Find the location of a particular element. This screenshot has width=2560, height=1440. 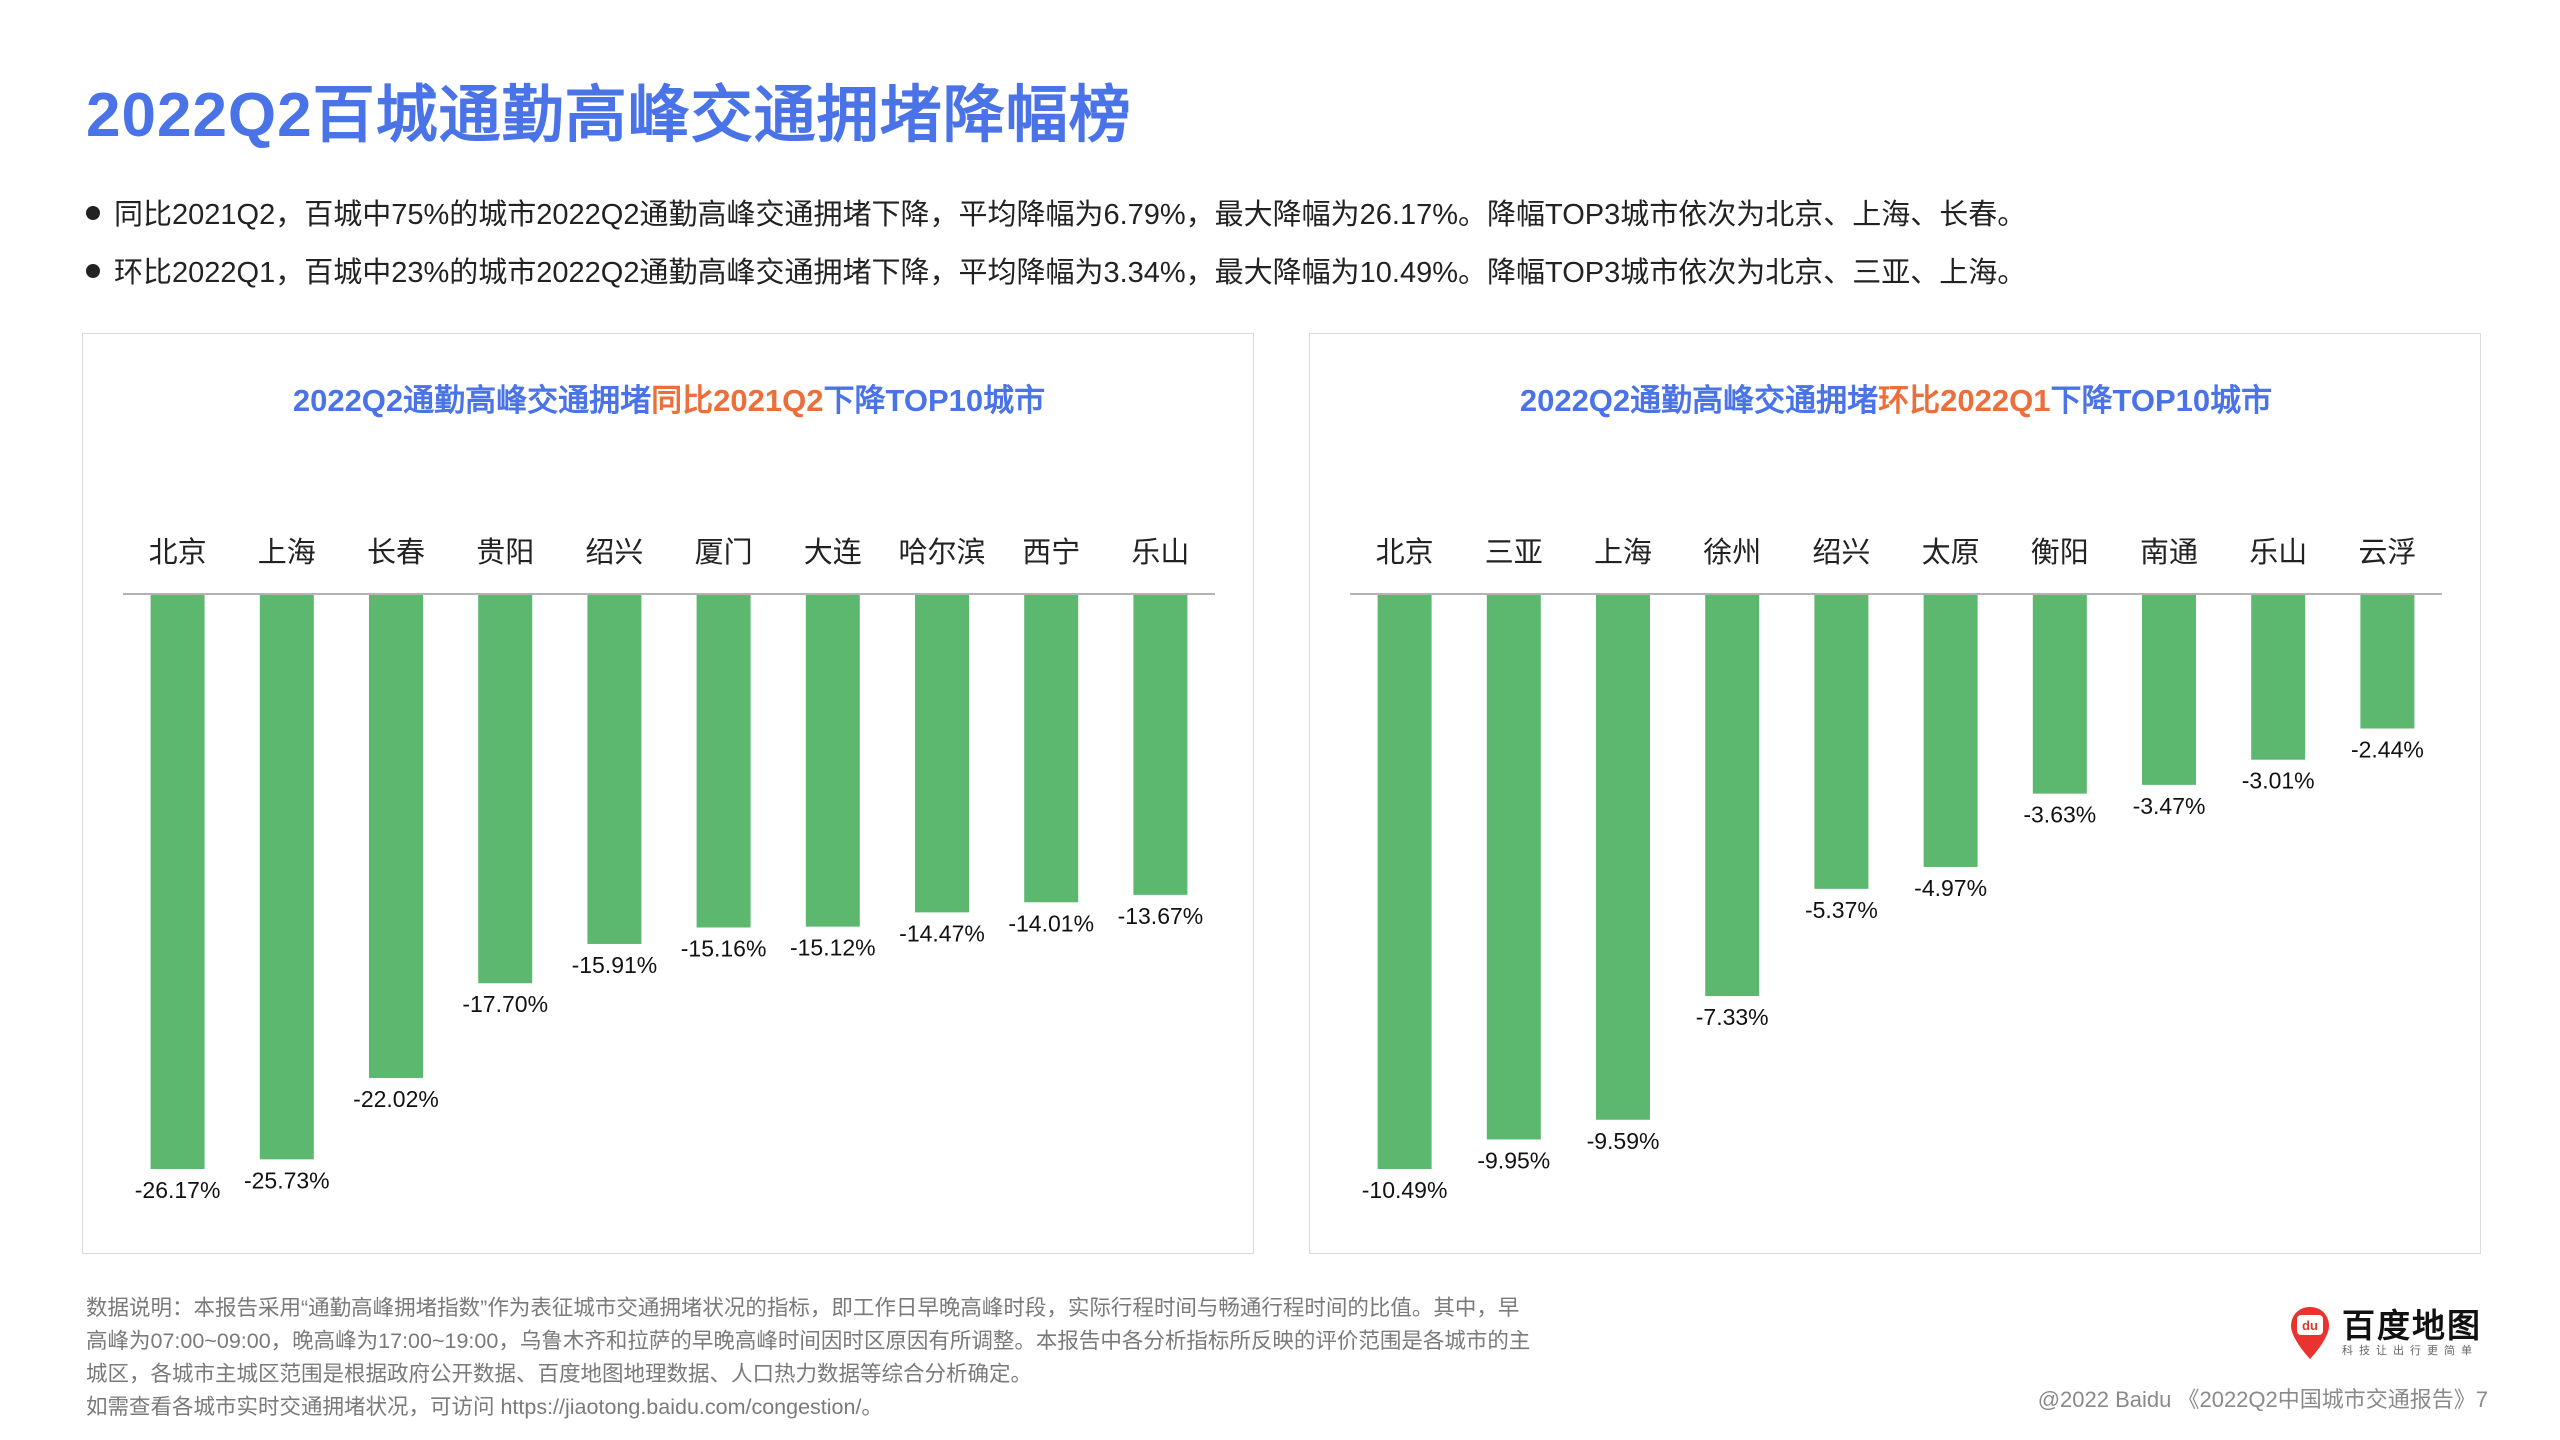

category-label: 南通 is located at coordinates (2169, 552).